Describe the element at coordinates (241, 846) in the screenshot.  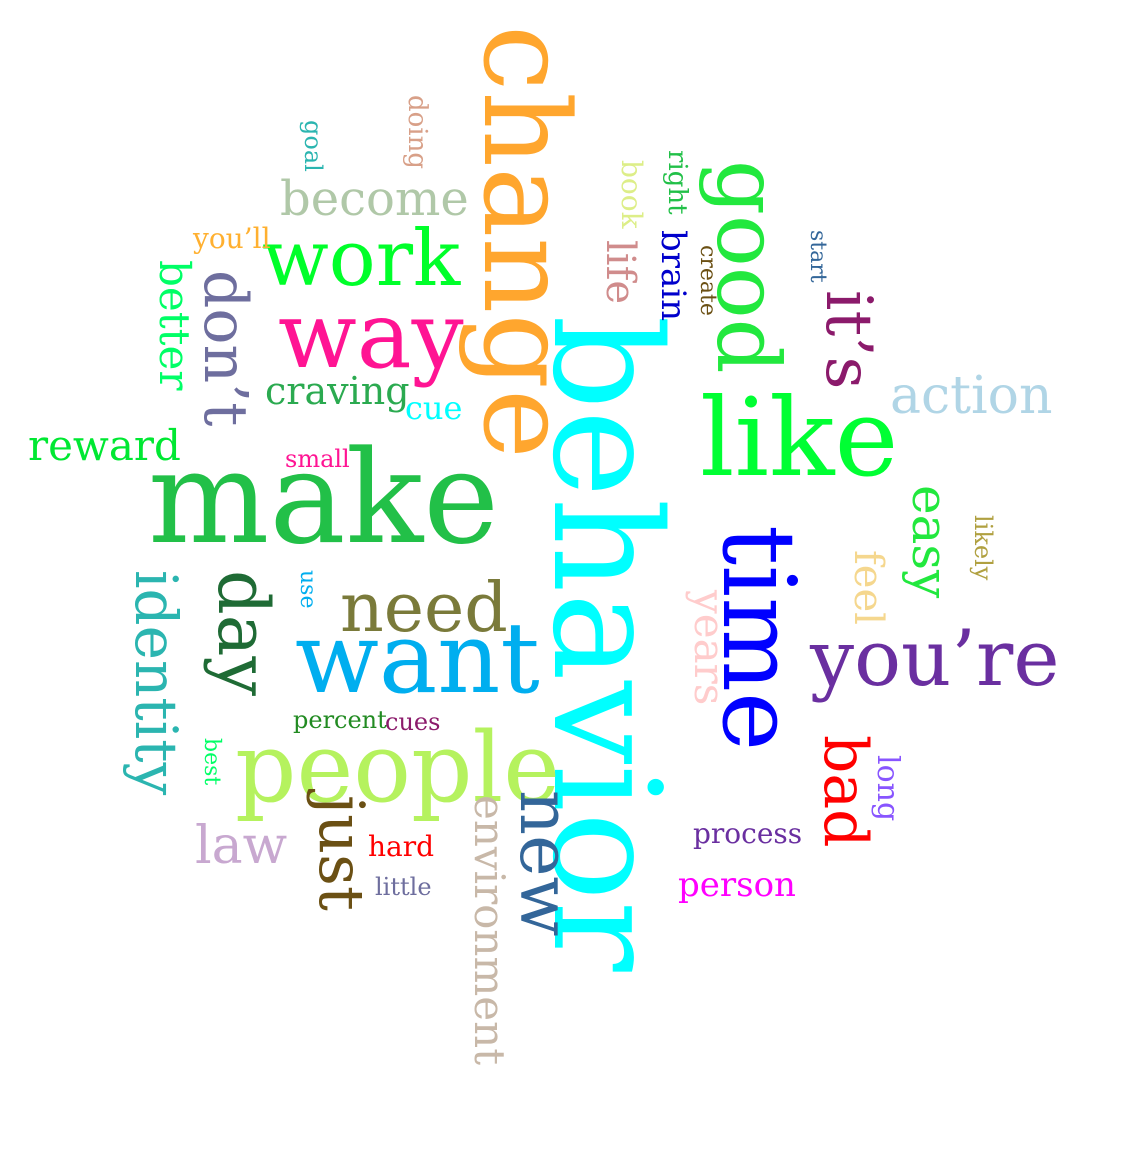
I see `word-law: law` at that location.